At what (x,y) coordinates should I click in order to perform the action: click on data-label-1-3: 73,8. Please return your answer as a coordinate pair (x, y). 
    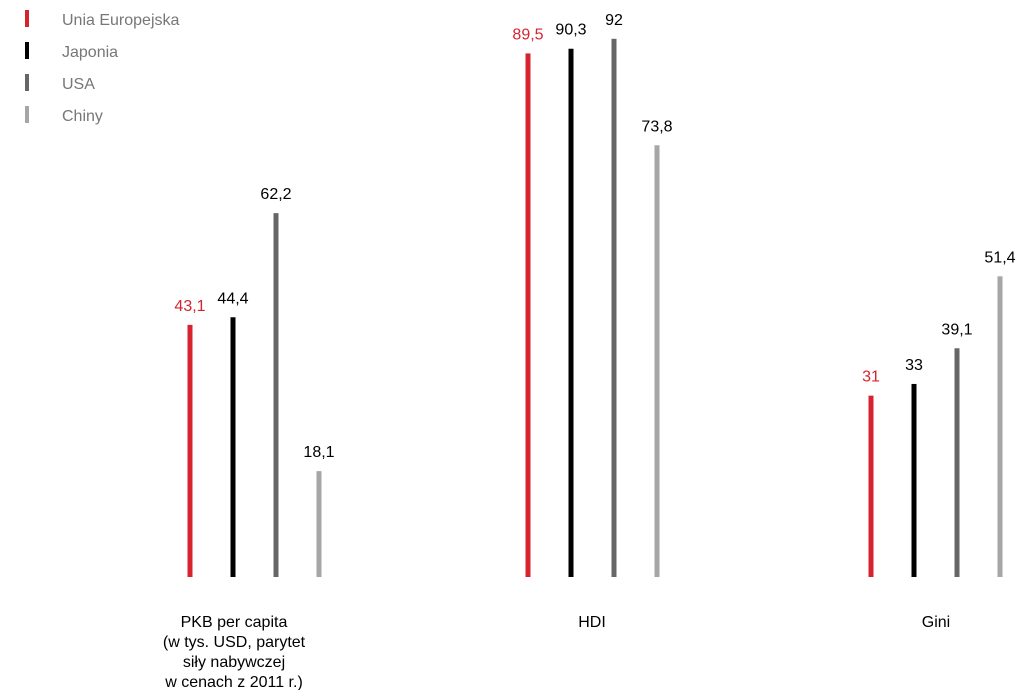
    Looking at the image, I should click on (656, 126).